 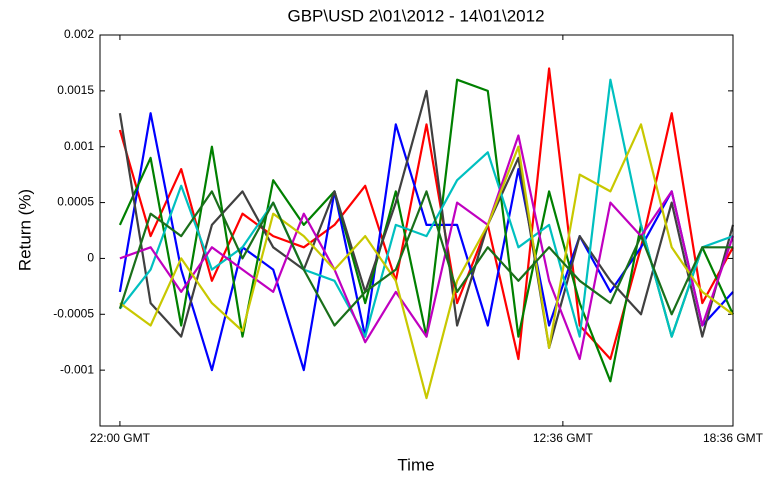 I want to click on chart-title: GBP\USD 2\01\2012 - 14\01\2012, so click(x=415, y=15).